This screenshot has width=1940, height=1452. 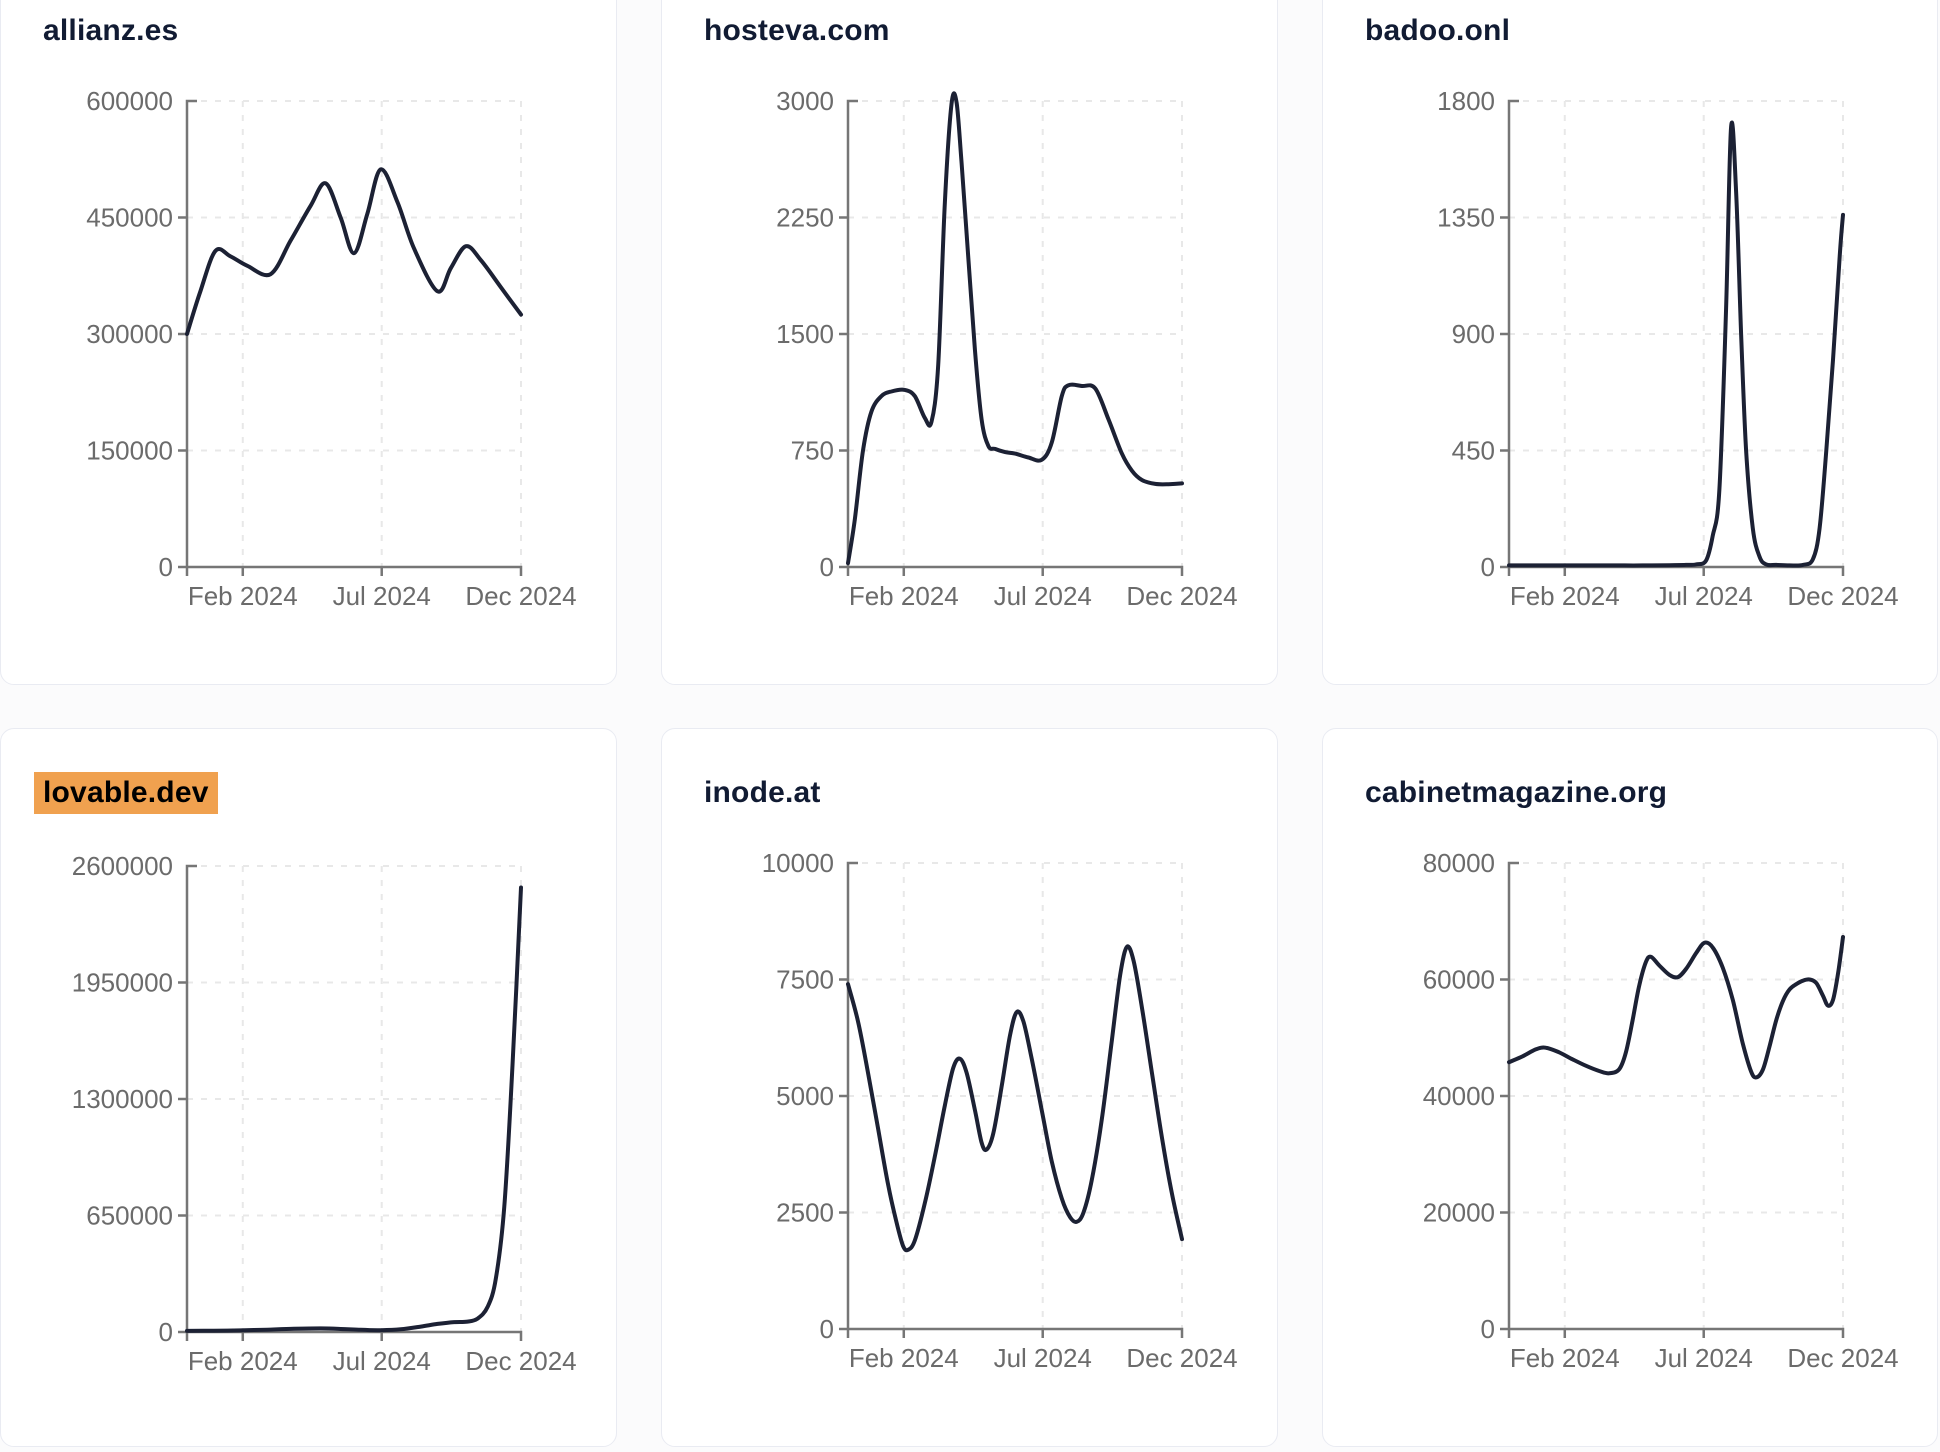 I want to click on chart-title: allianz.es, so click(x=329, y=31).